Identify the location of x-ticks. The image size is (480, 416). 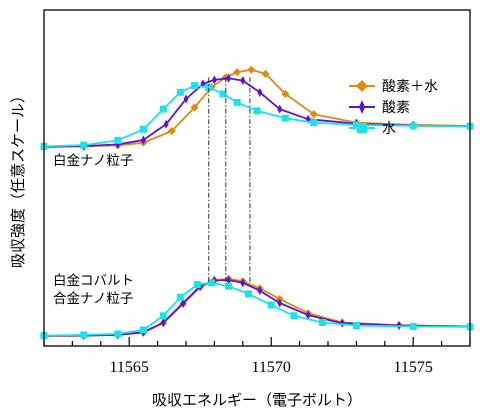
(257, 341).